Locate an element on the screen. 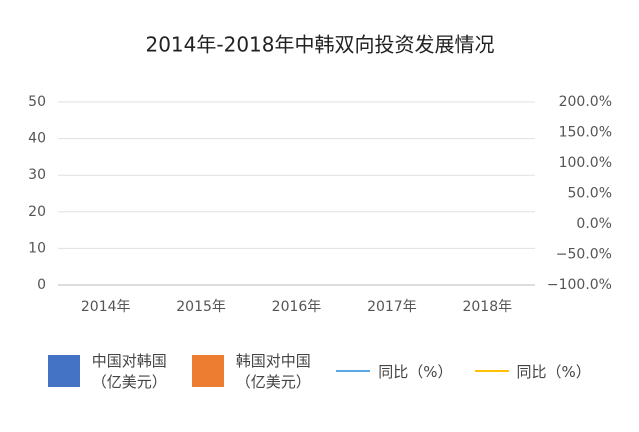 The image size is (639, 432). legend-item: 中国对韩国（亿美元） is located at coordinates (109, 371).